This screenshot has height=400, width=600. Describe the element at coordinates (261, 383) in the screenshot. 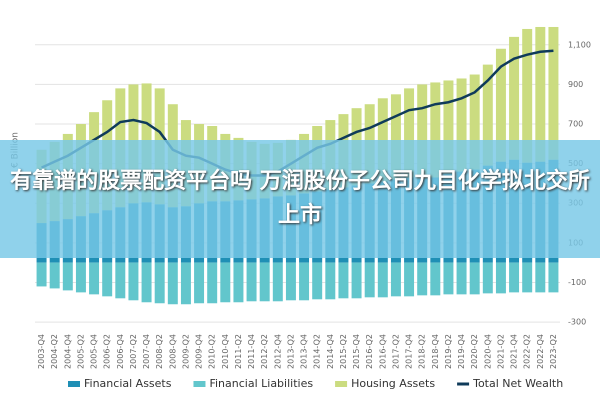

I see `legend-label: Financial Liabilities` at that location.